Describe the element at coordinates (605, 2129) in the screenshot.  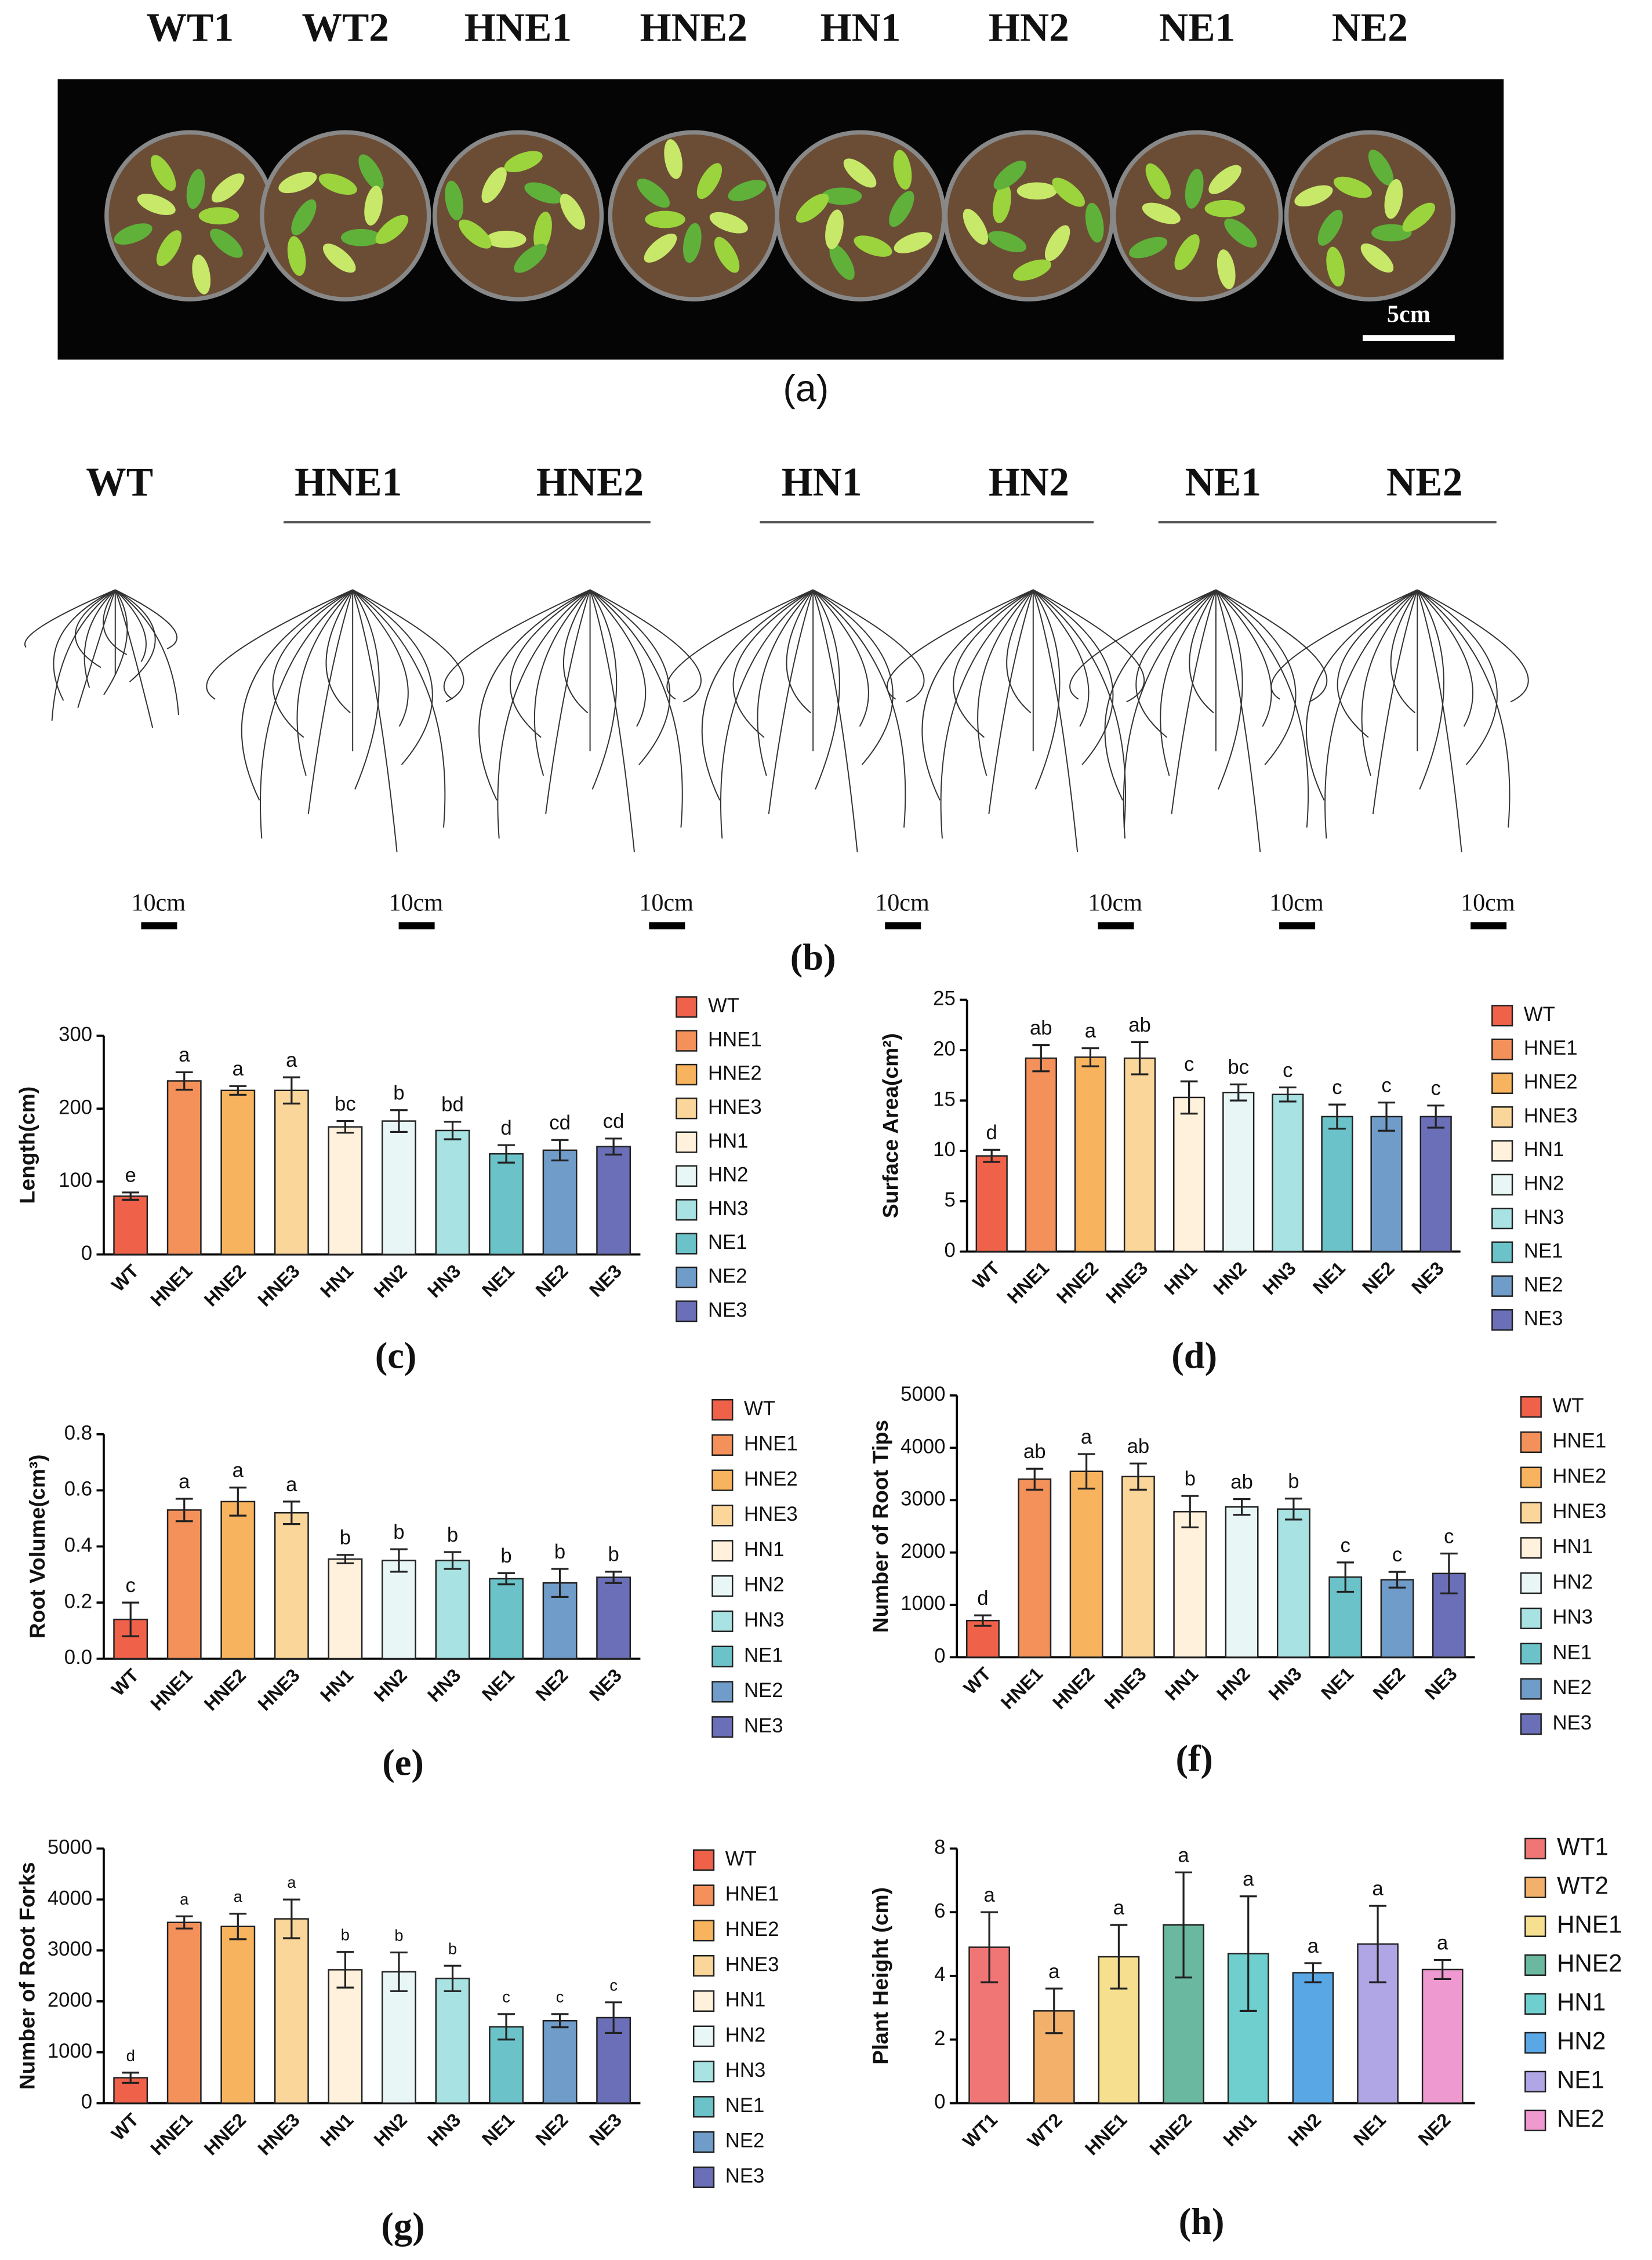
I see `x-tick-label: NE3` at that location.